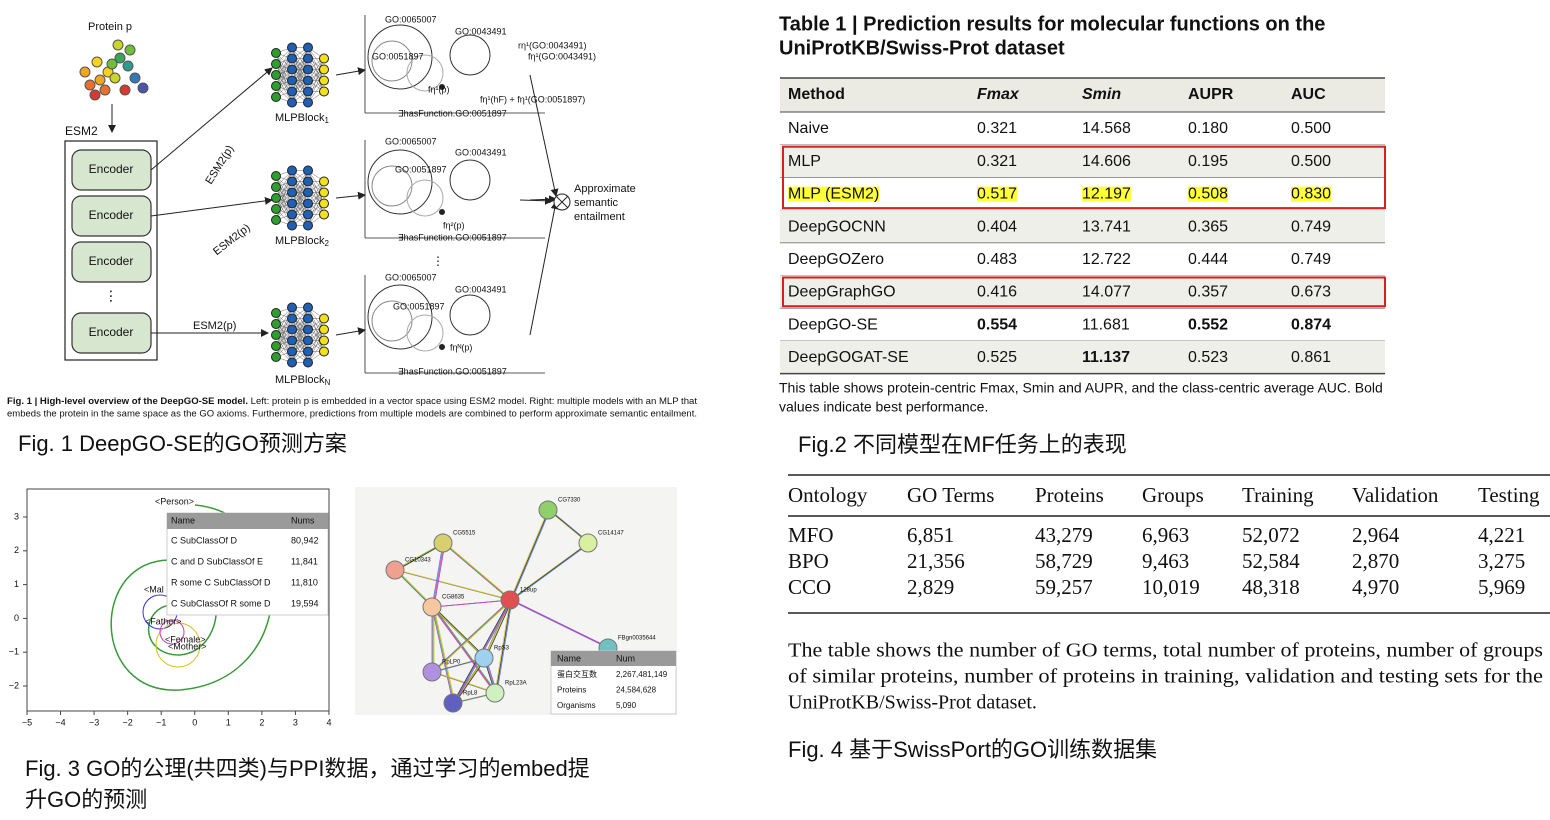  Describe the element at coordinates (1278, 495) in the screenshot. I see `table-header: Training` at that location.